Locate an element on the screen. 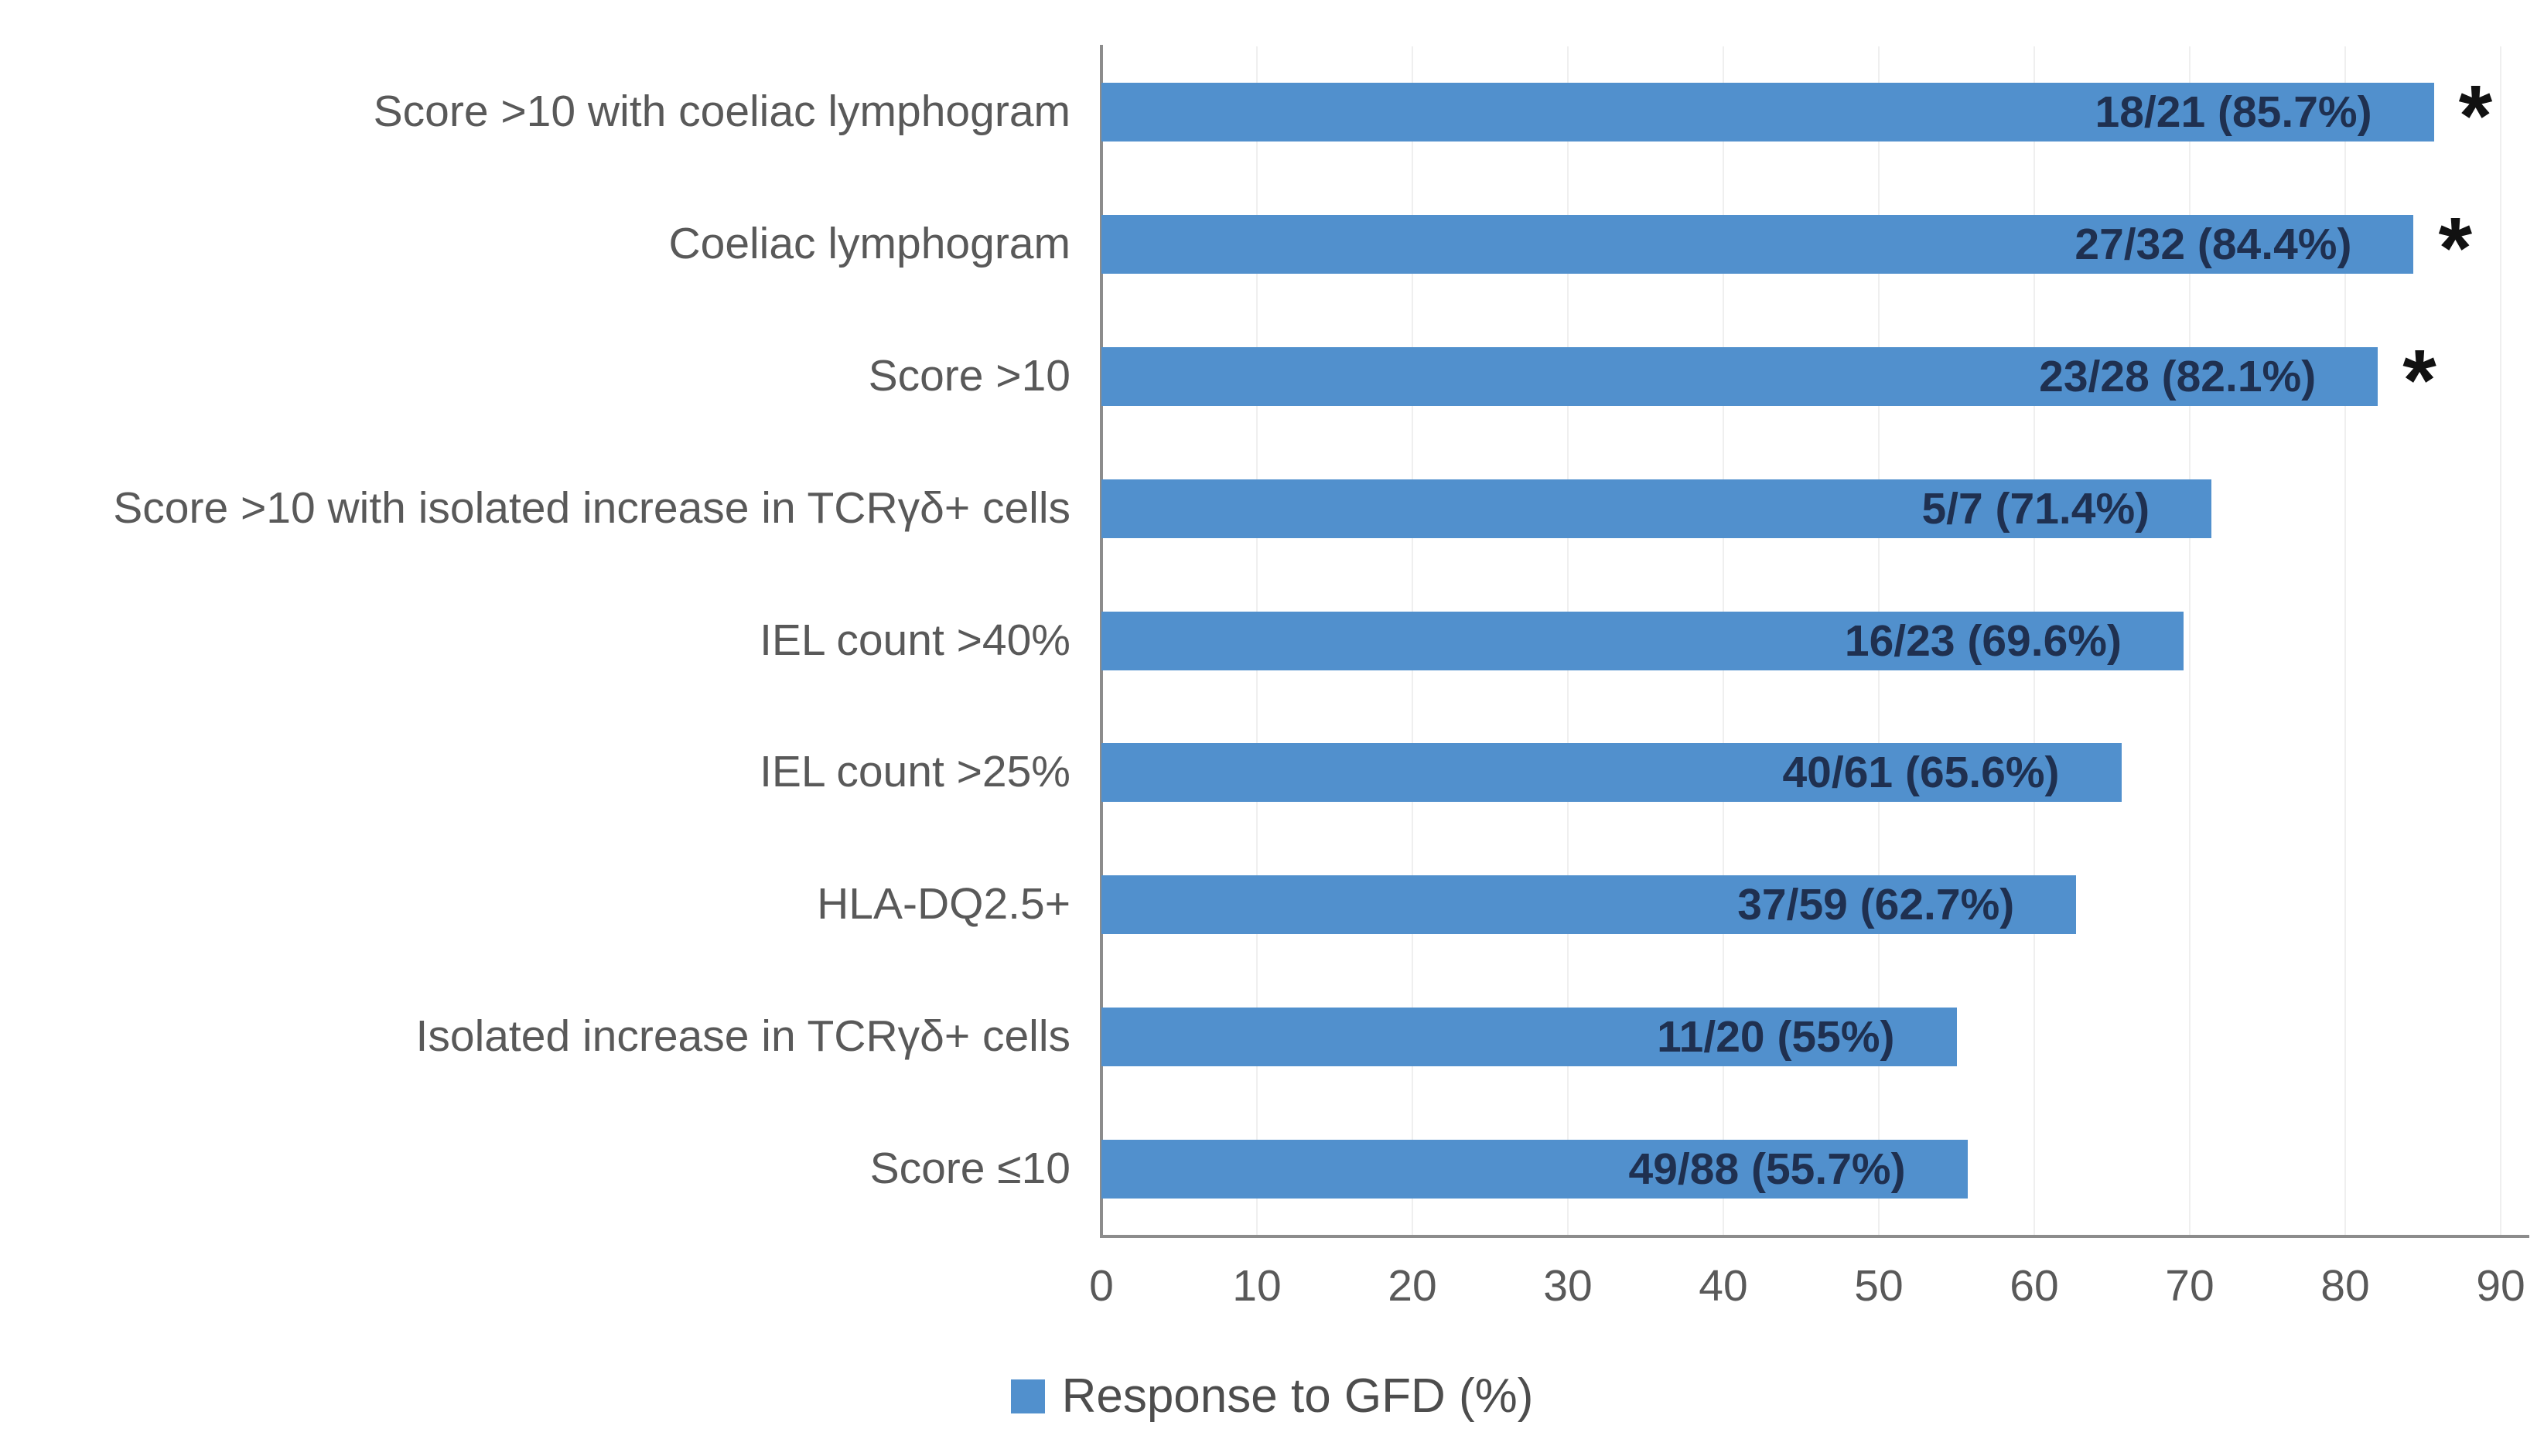 The width and height of the screenshot is (2544, 1456). x-tick-label-0: 0 is located at coordinates (1101, 1286).